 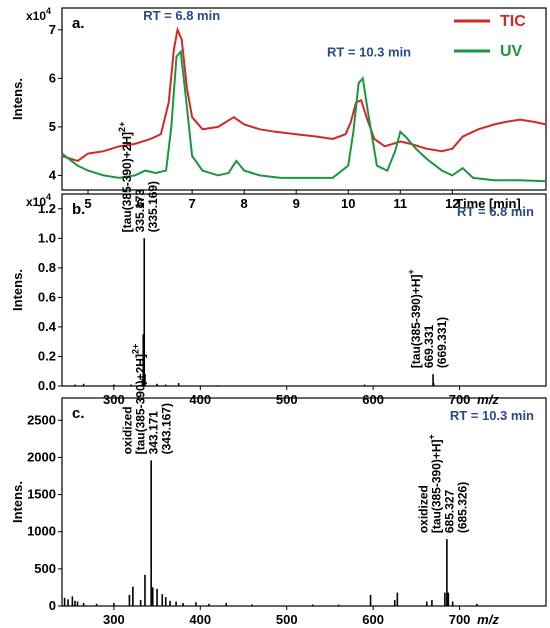 I want to click on y-tick-label: 0.8, so click(x=47, y=267).